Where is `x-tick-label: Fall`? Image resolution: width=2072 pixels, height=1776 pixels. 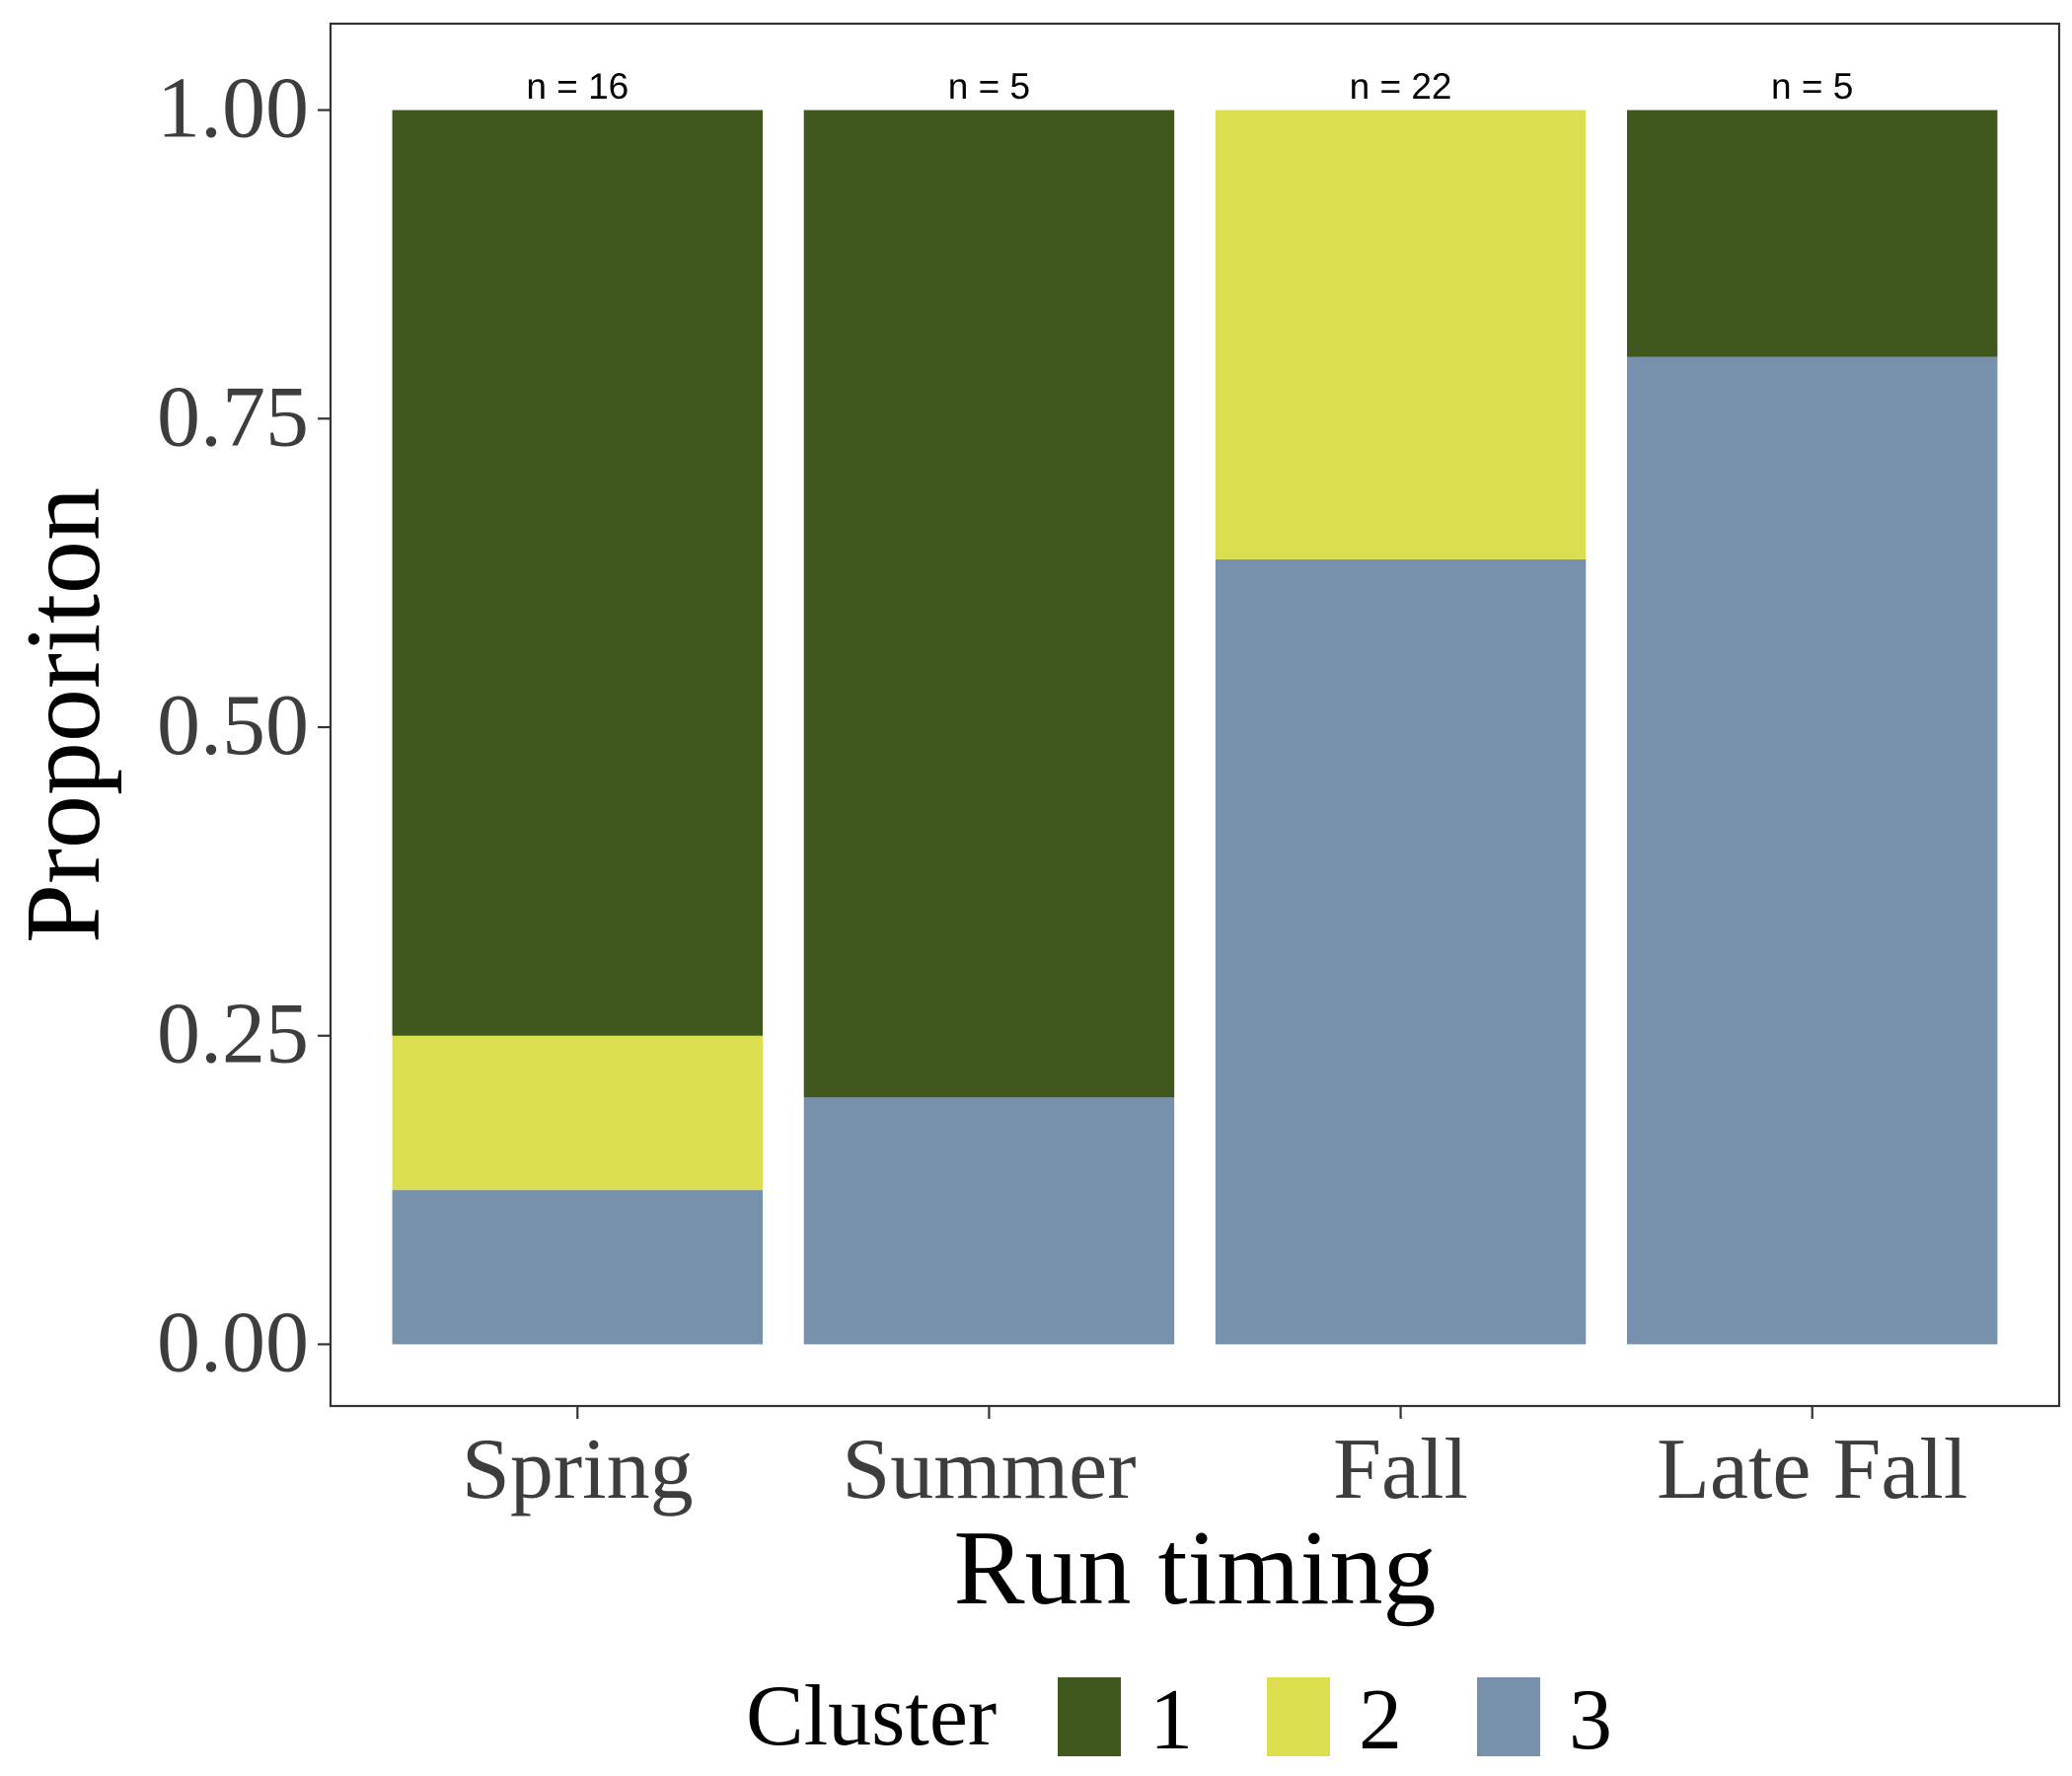 x-tick-label: Fall is located at coordinates (1401, 1469).